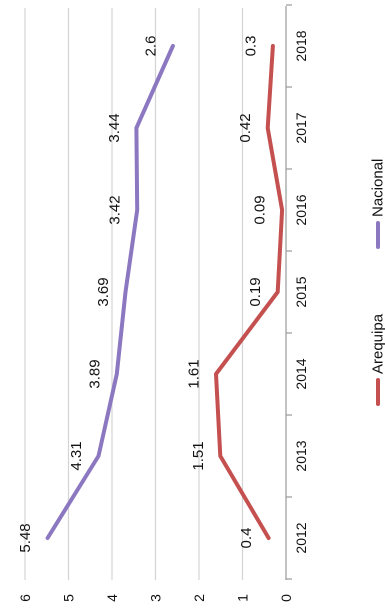 The width and height of the screenshot is (385, 614). What do you see at coordinates (301, 537) in the screenshot?
I see `category-label-2012: 2012` at bounding box center [301, 537].